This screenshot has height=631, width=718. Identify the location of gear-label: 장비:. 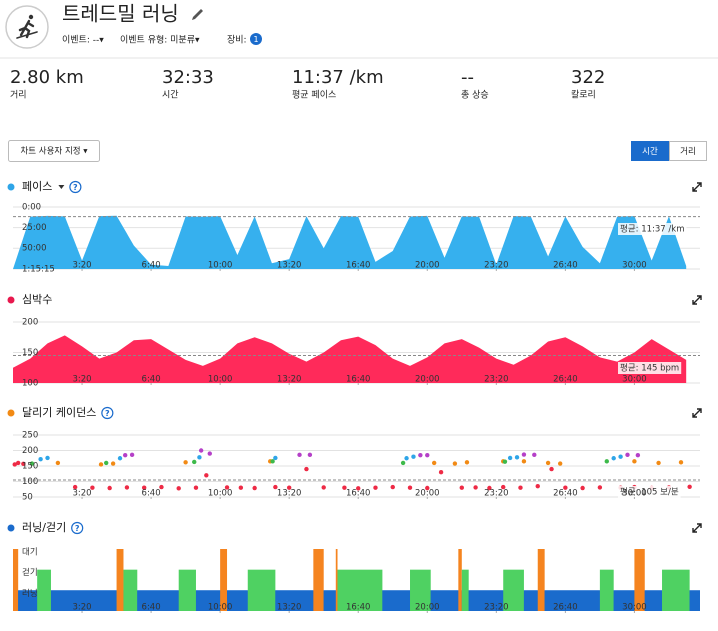
(237, 40).